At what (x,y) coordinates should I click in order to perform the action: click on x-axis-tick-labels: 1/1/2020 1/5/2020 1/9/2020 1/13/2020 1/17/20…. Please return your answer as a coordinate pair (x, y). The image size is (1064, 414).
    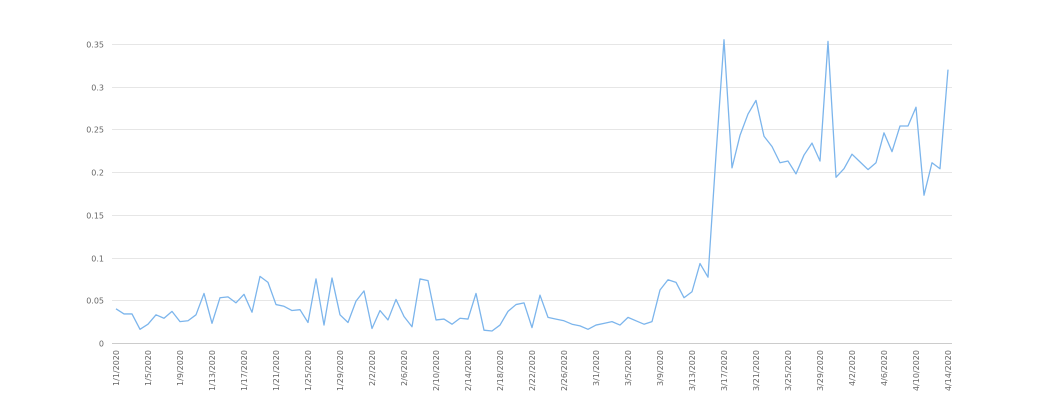
    Looking at the image, I should click on (532, 370).